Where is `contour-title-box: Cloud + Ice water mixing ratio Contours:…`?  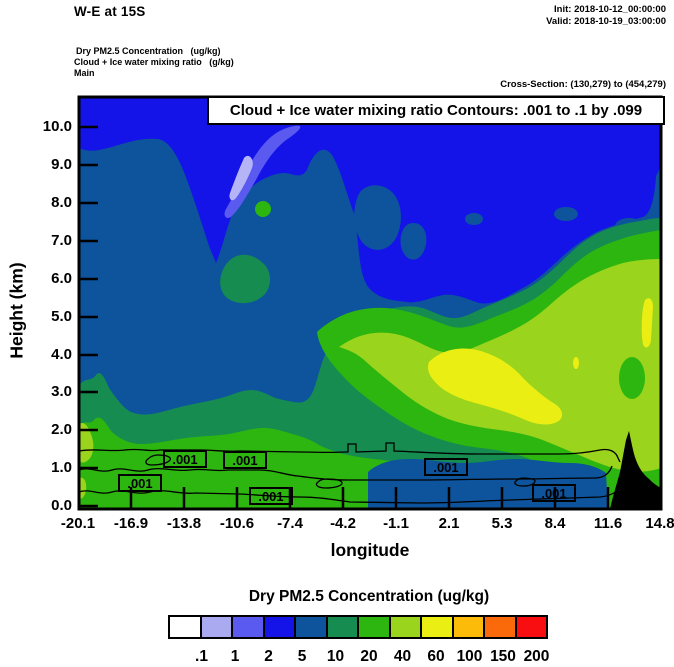
contour-title-box: Cloud + Ice water mixing ratio Contours:… is located at coordinates (436, 110).